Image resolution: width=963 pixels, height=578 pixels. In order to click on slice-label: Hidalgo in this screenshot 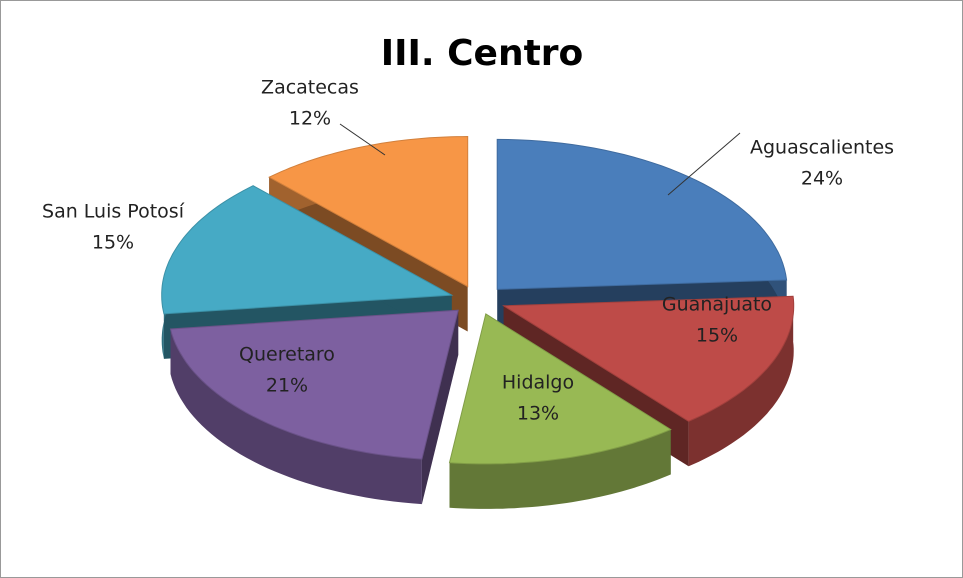, I will do `click(538, 383)`.